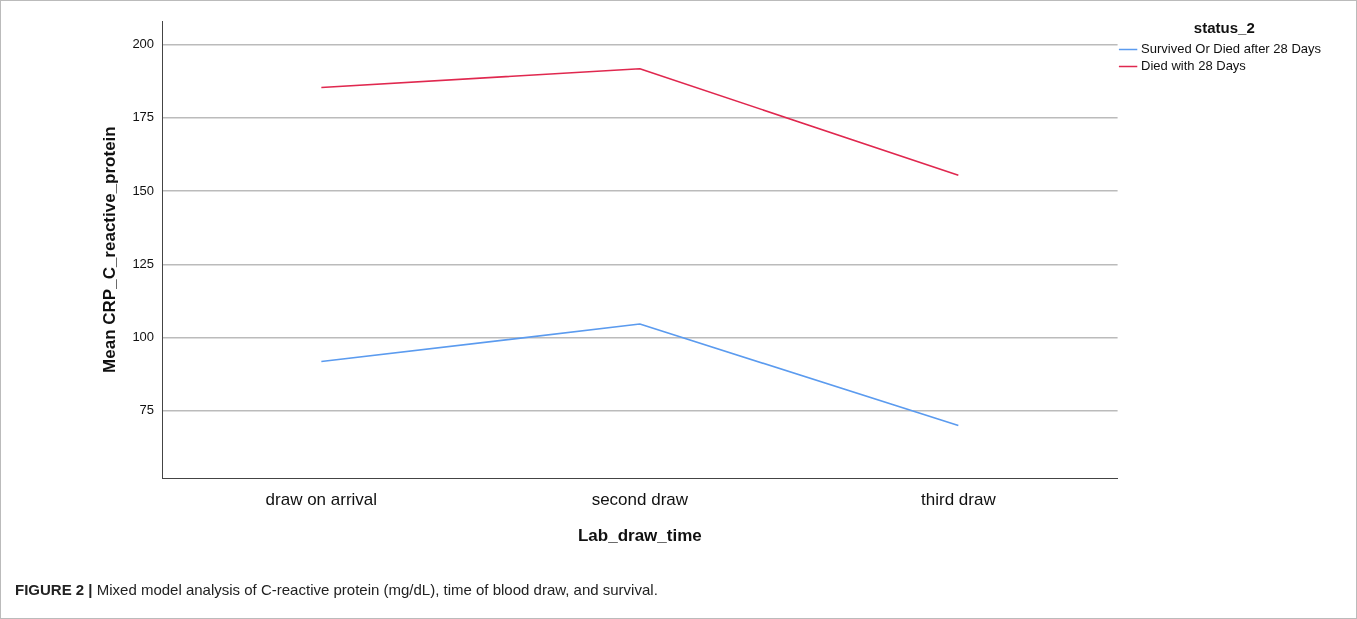 This screenshot has height=619, width=1357. Describe the element at coordinates (1194, 66) in the screenshot. I see `legend-label: Died with 28 Days` at that location.